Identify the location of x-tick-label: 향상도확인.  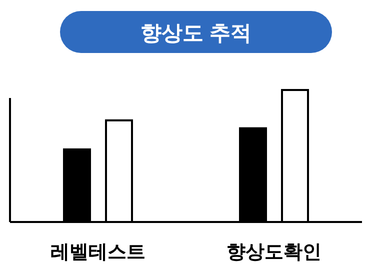
(274, 252).